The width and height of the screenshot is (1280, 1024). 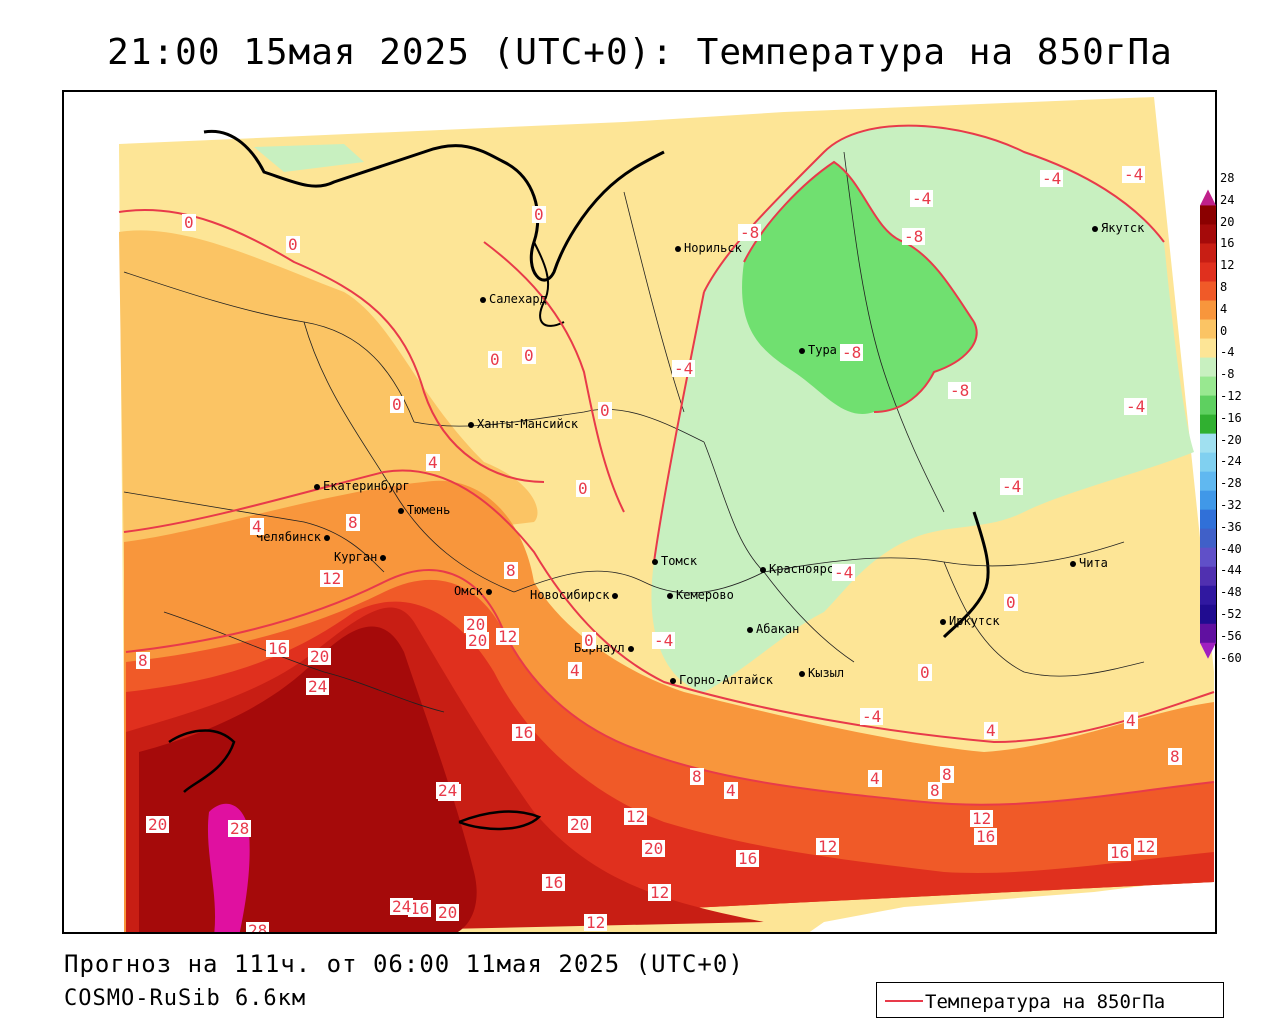 What do you see at coordinates (1227, 199) in the screenshot?
I see `colorbar-tick-label: 24` at bounding box center [1227, 199].